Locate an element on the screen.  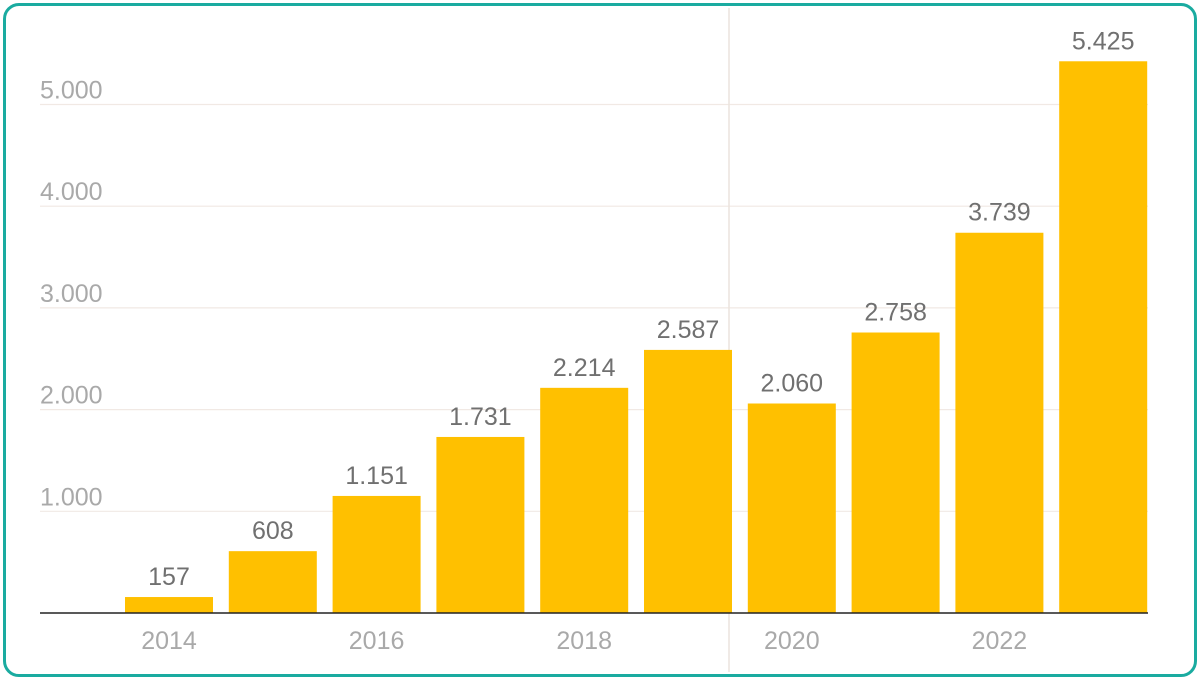
data-label-2020: 2.060 is located at coordinates (792, 383).